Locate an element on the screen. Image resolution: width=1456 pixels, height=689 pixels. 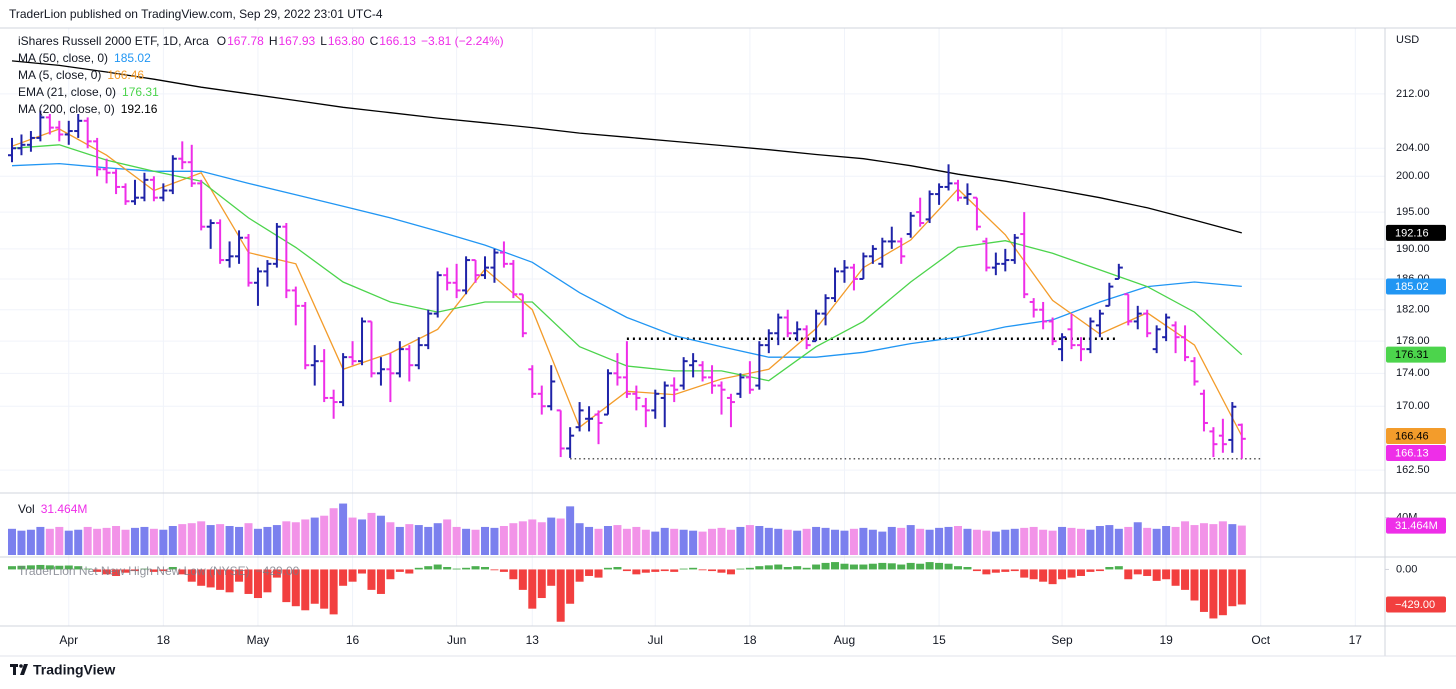
y-tick-label: 162.50 is located at coordinates (1413, 470).